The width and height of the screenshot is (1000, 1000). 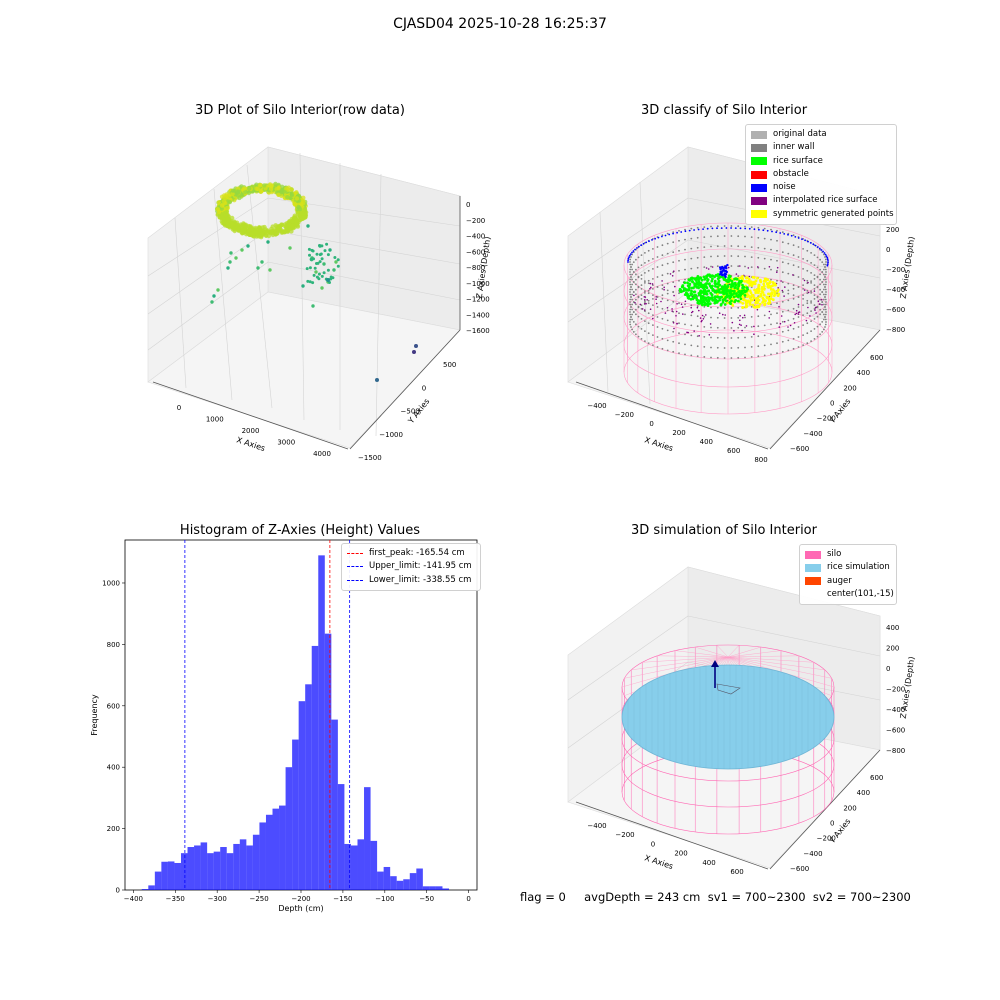 What do you see at coordinates (849, 808) in the screenshot?
I see `simulation-y-tick-label: 200` at bounding box center [849, 808].